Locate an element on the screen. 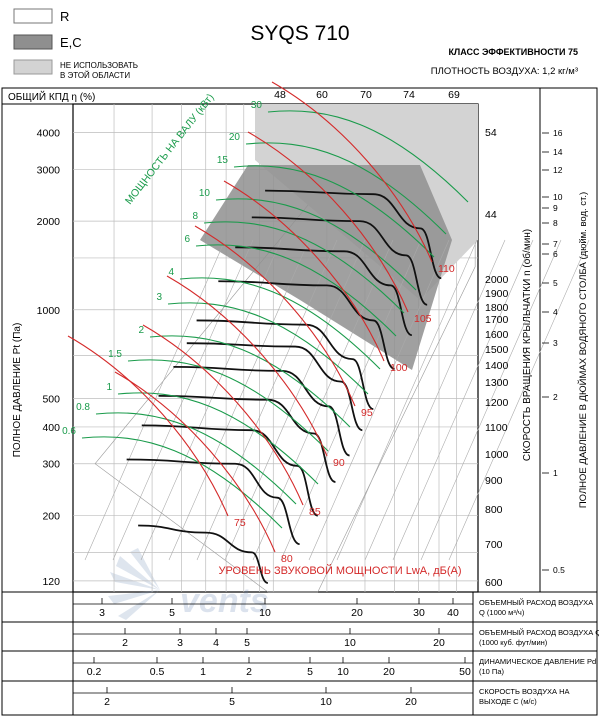 This screenshot has width=599, height=722. speed-tick: 700 is located at coordinates (494, 545).